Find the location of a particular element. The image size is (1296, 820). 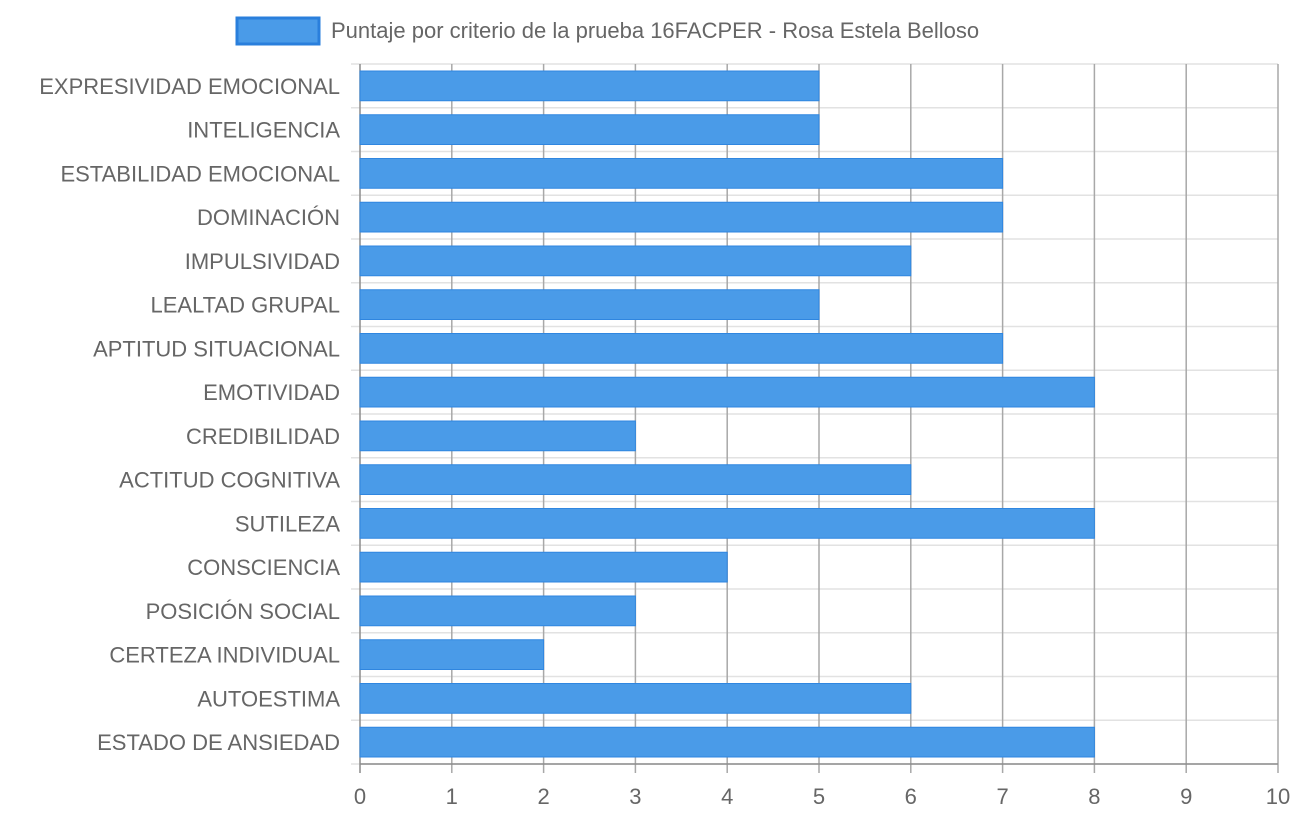

x-tick-label: 0 is located at coordinates (360, 796).